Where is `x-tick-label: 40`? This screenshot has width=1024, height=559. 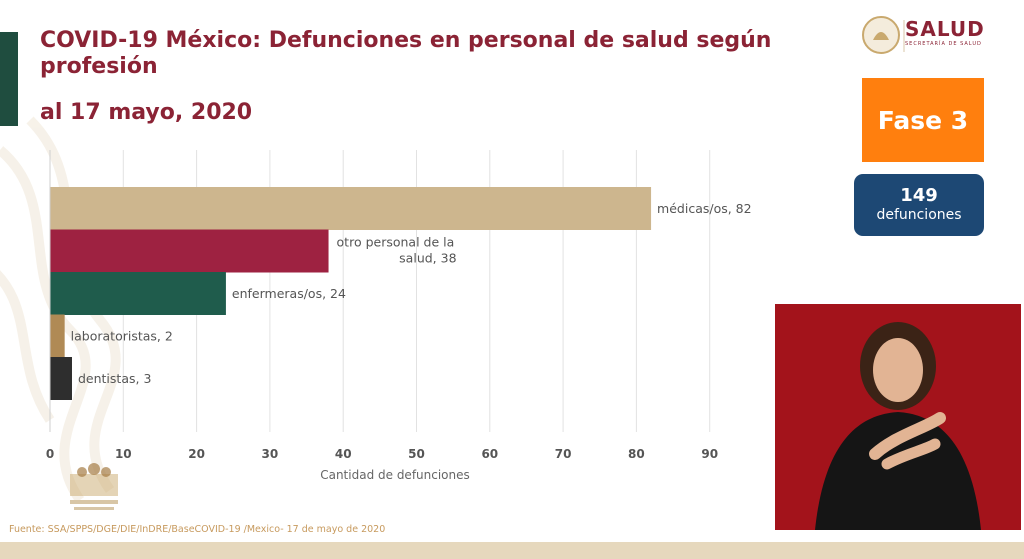
x-tick-label: 40 is located at coordinates (343, 454).